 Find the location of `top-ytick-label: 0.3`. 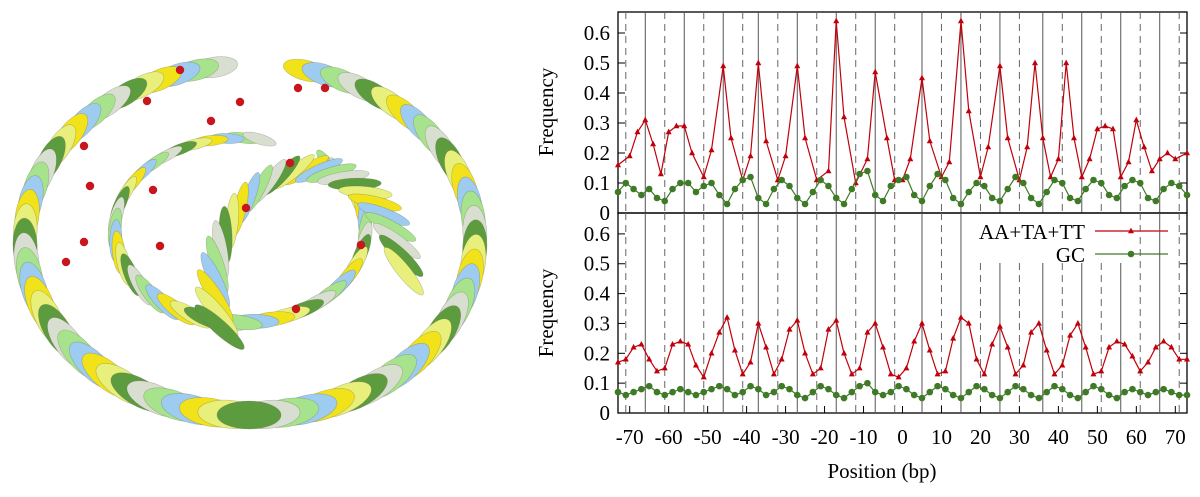

top-ytick-label: 0.3 is located at coordinates (597, 123).